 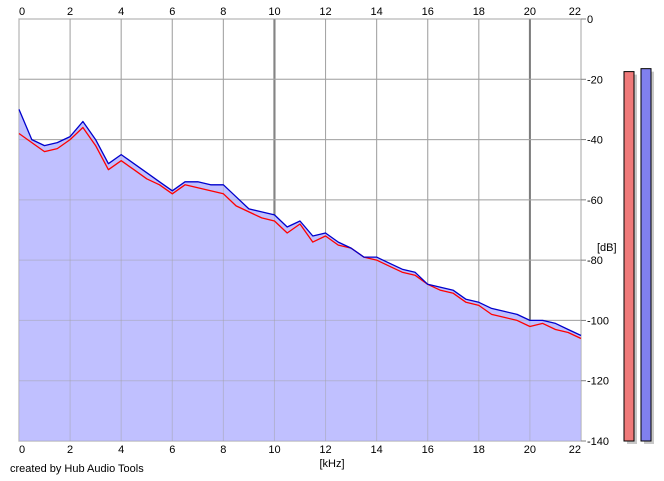 What do you see at coordinates (598, 321) in the screenshot?
I see `y-tick-label: -100` at bounding box center [598, 321].